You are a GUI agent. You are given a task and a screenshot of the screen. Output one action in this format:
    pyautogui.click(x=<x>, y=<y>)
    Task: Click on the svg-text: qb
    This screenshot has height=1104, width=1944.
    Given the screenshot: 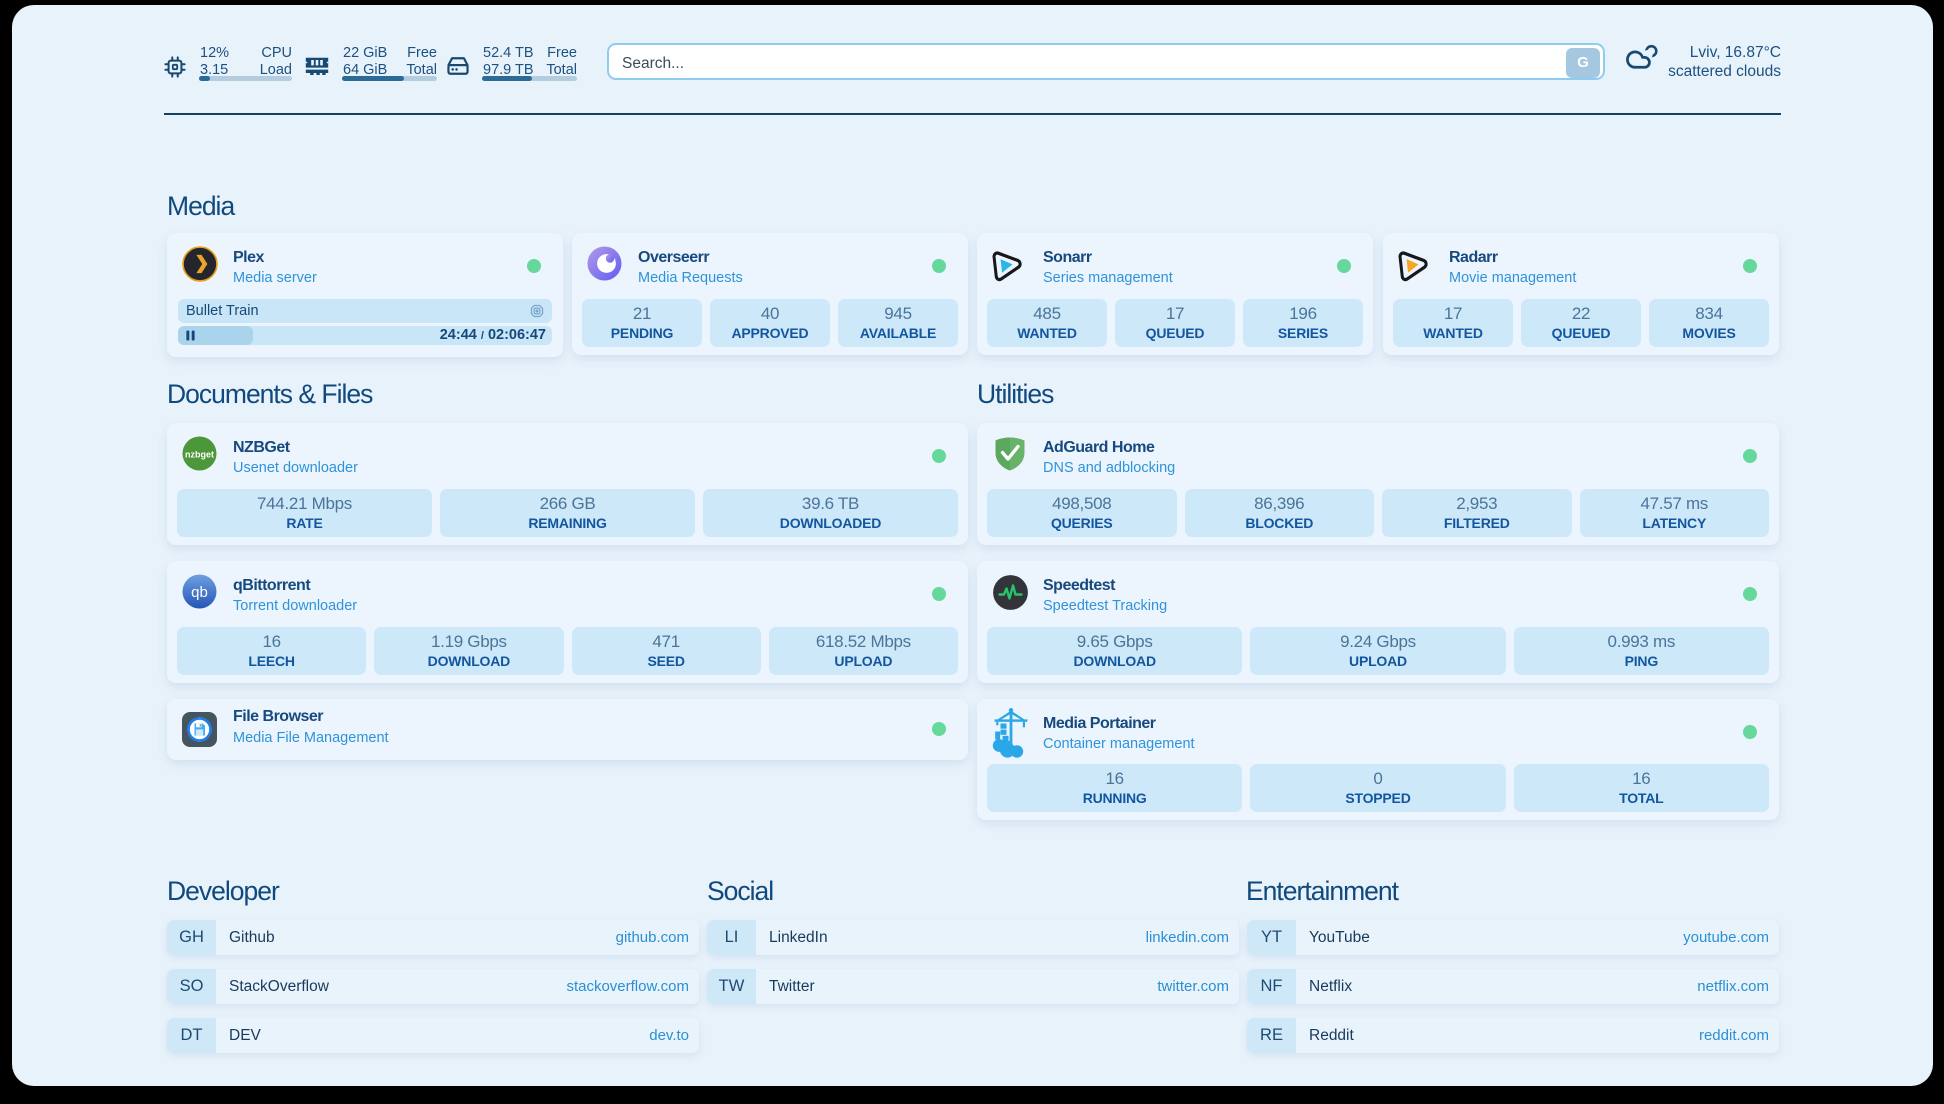 What is the action you would take?
    pyautogui.click(x=199, y=592)
    